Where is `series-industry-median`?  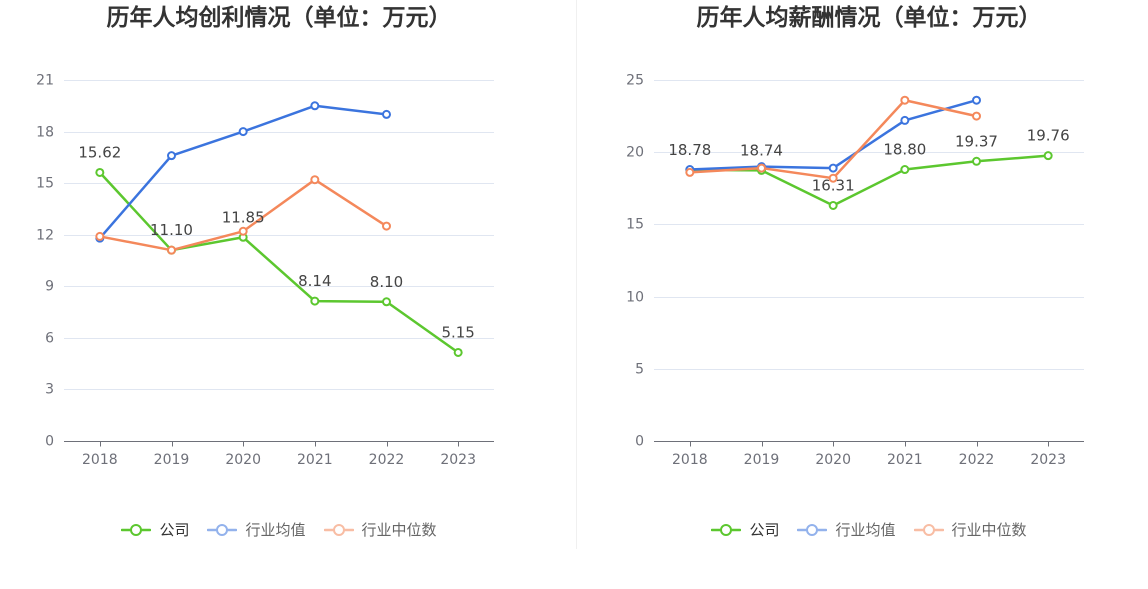 series-industry-median is located at coordinates (243, 215).